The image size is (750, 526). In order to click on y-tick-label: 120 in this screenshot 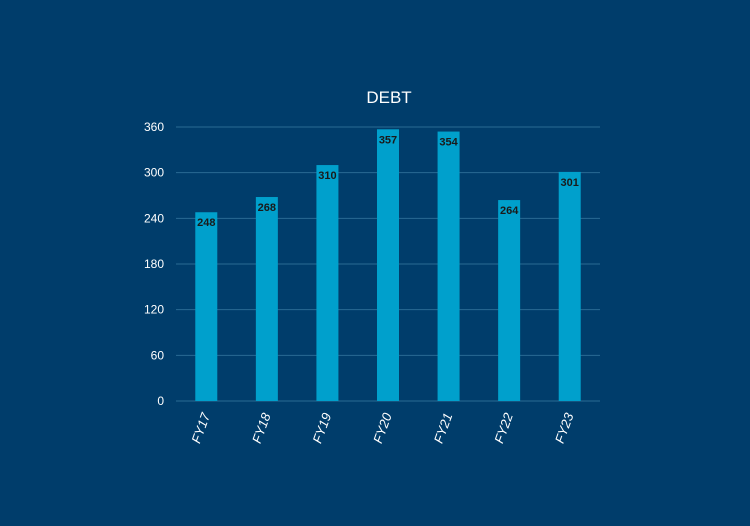, I will do `click(154, 310)`.